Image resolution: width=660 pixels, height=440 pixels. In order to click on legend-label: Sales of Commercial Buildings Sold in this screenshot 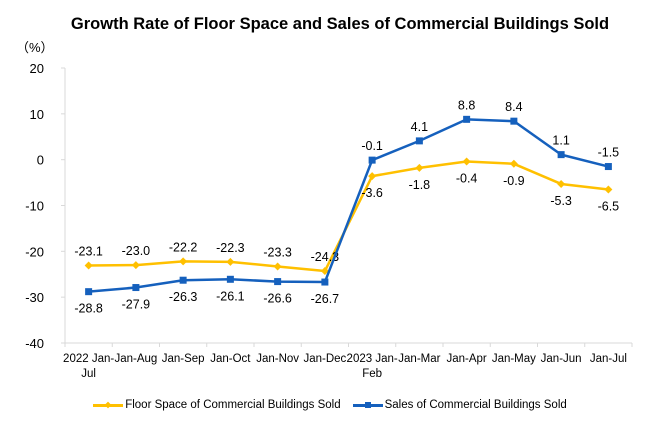, I will do `click(475, 405)`.